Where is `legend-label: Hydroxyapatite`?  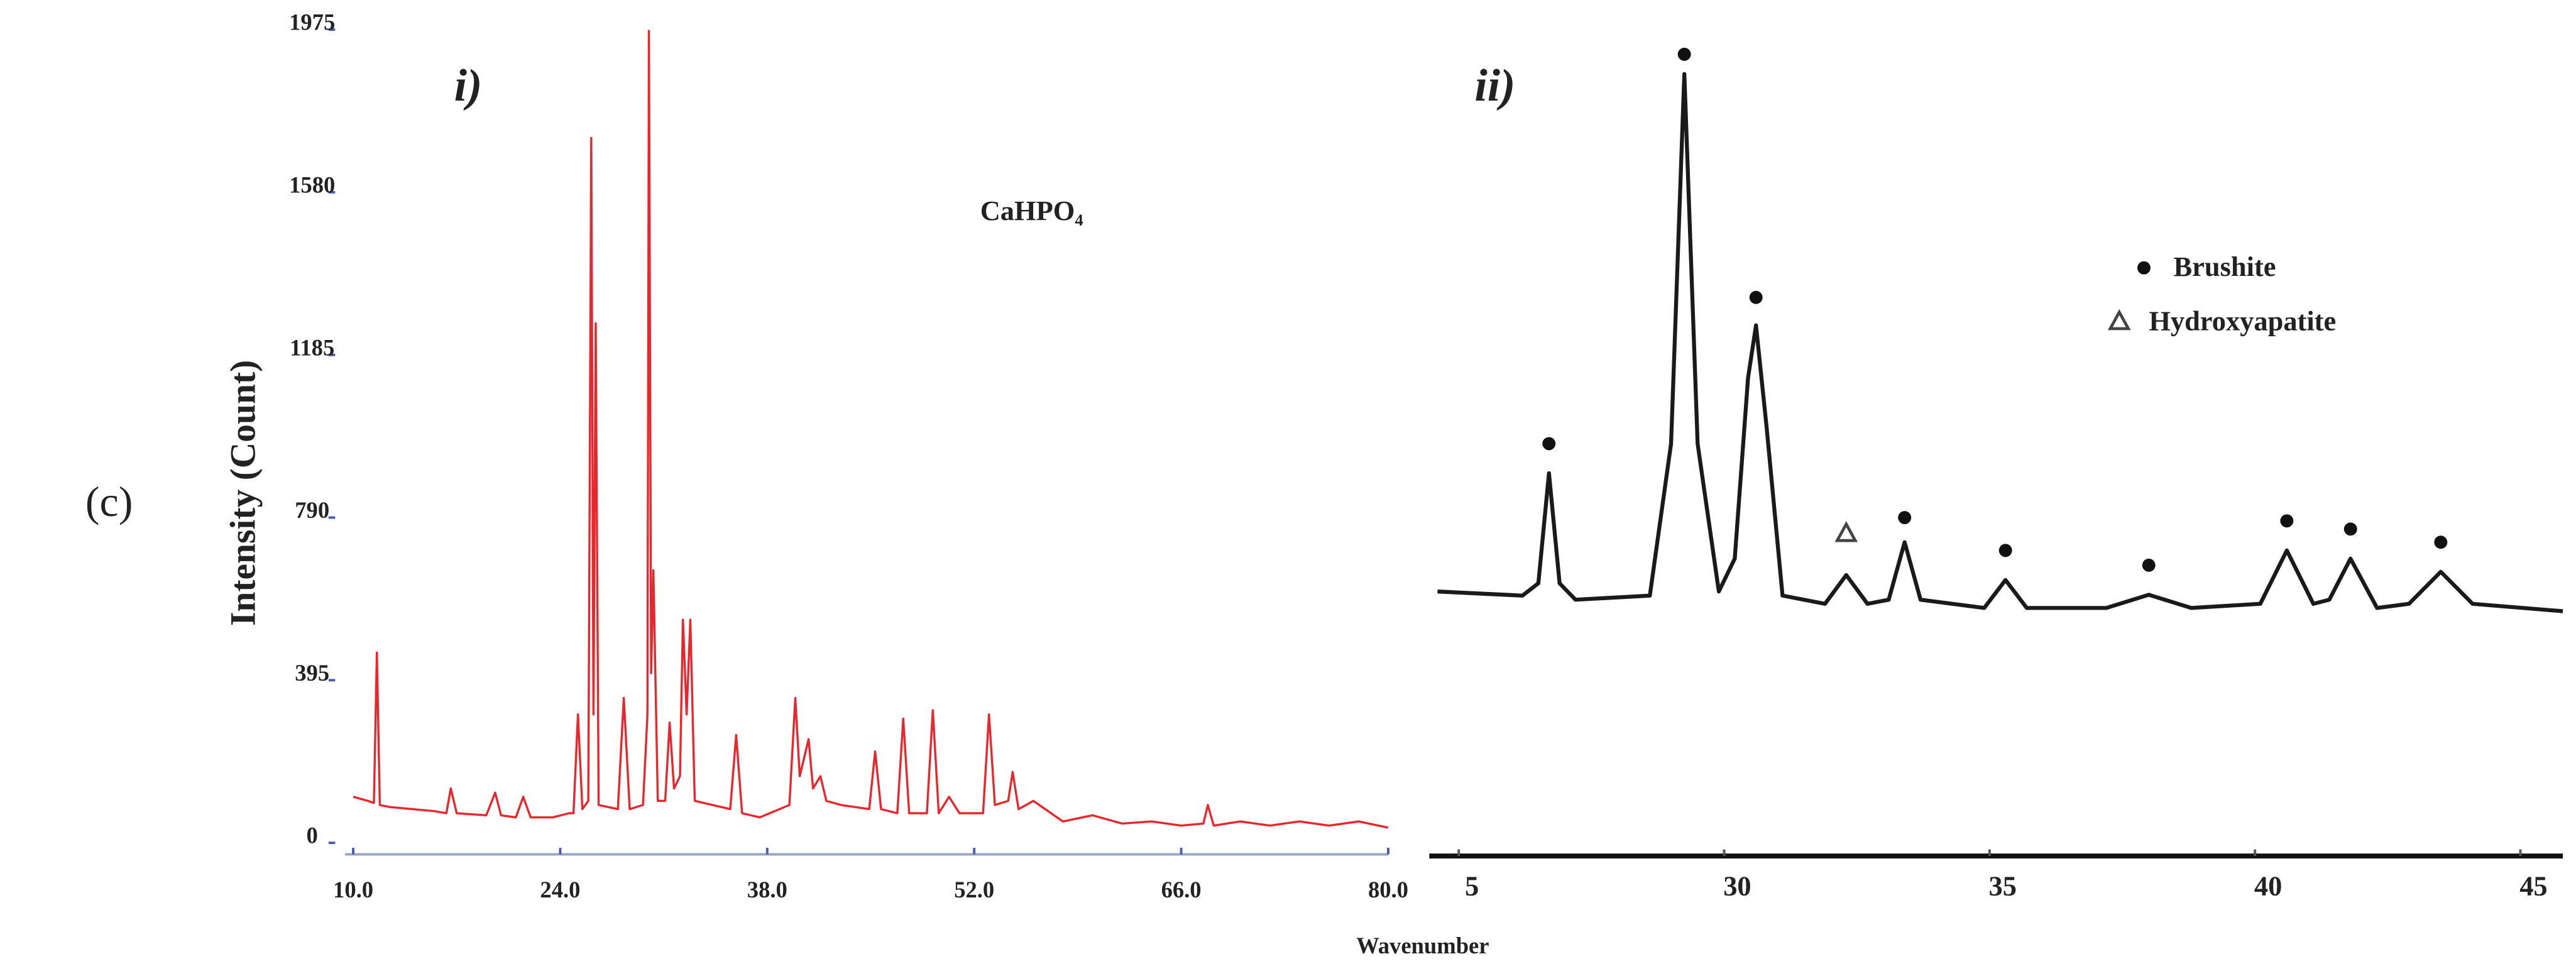 legend-label: Hydroxyapatite is located at coordinates (2242, 320).